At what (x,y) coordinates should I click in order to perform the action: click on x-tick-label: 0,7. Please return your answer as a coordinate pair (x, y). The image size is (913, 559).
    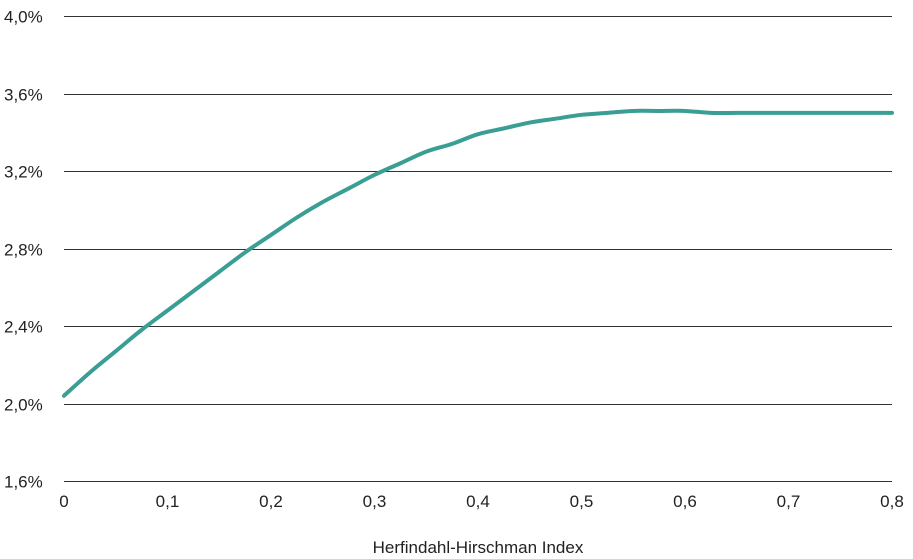
    Looking at the image, I should click on (789, 501).